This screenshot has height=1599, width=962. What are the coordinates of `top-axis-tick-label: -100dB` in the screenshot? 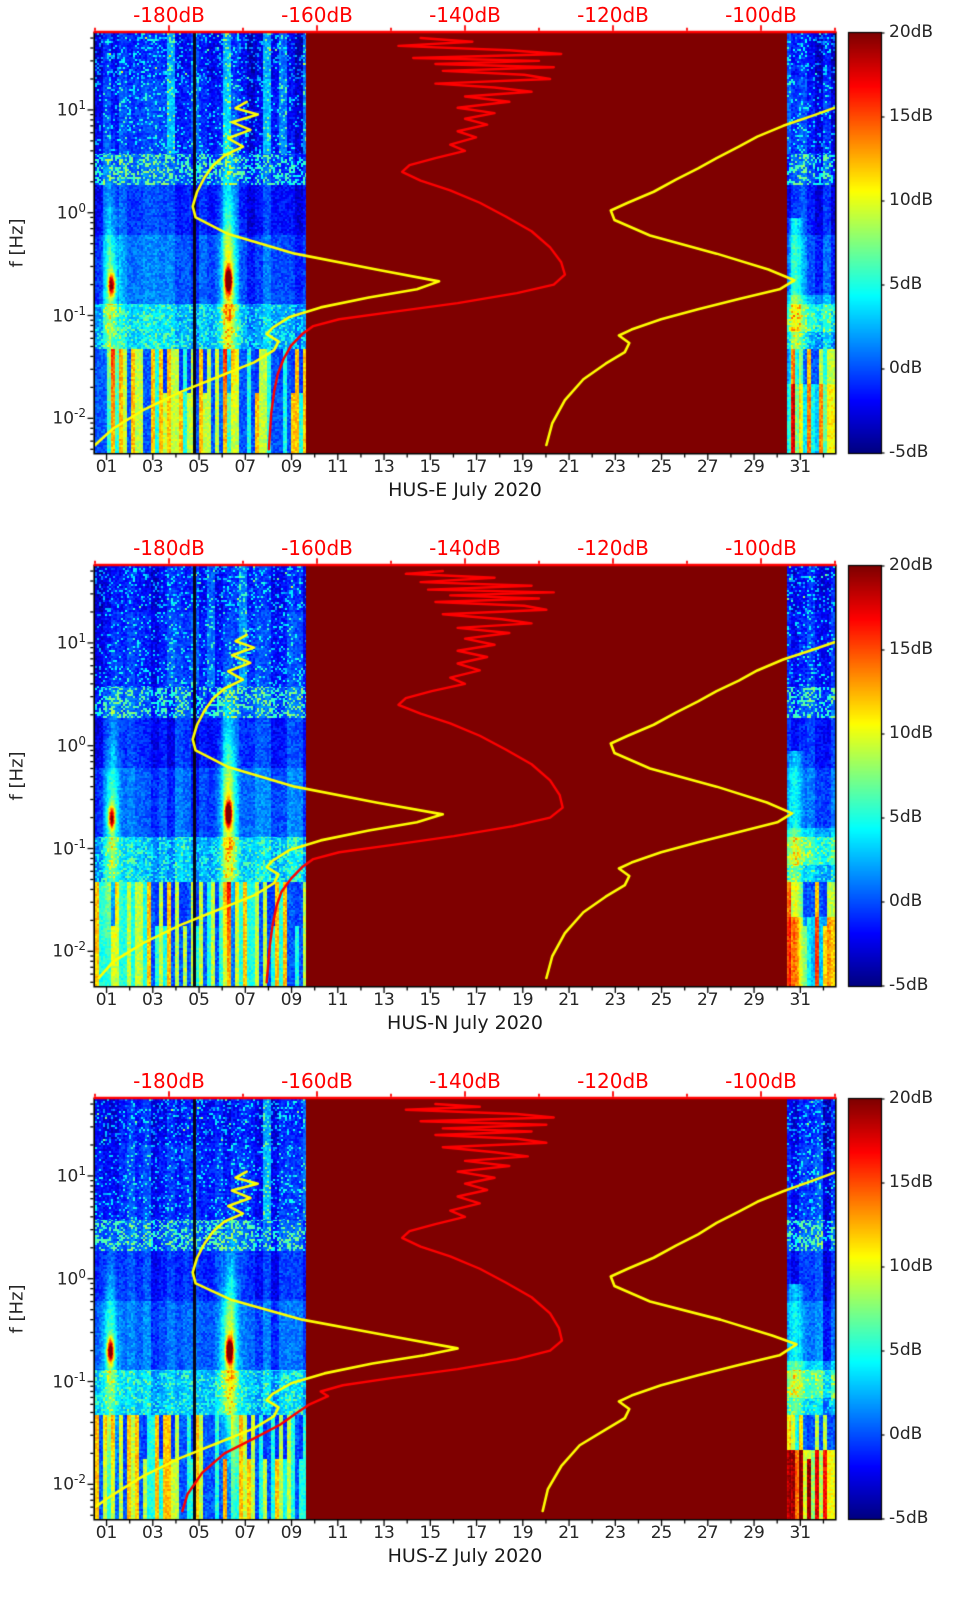 It's located at (761, 548).